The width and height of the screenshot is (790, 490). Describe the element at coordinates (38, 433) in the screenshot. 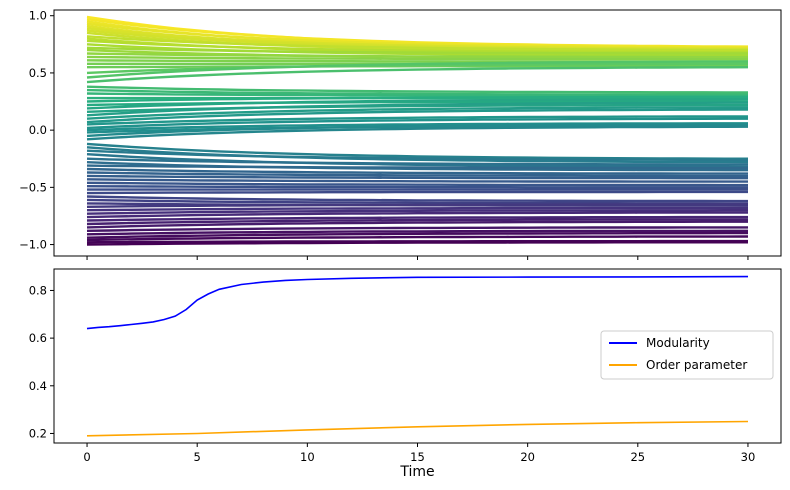

I see `y-tick-label: 0.2` at that location.